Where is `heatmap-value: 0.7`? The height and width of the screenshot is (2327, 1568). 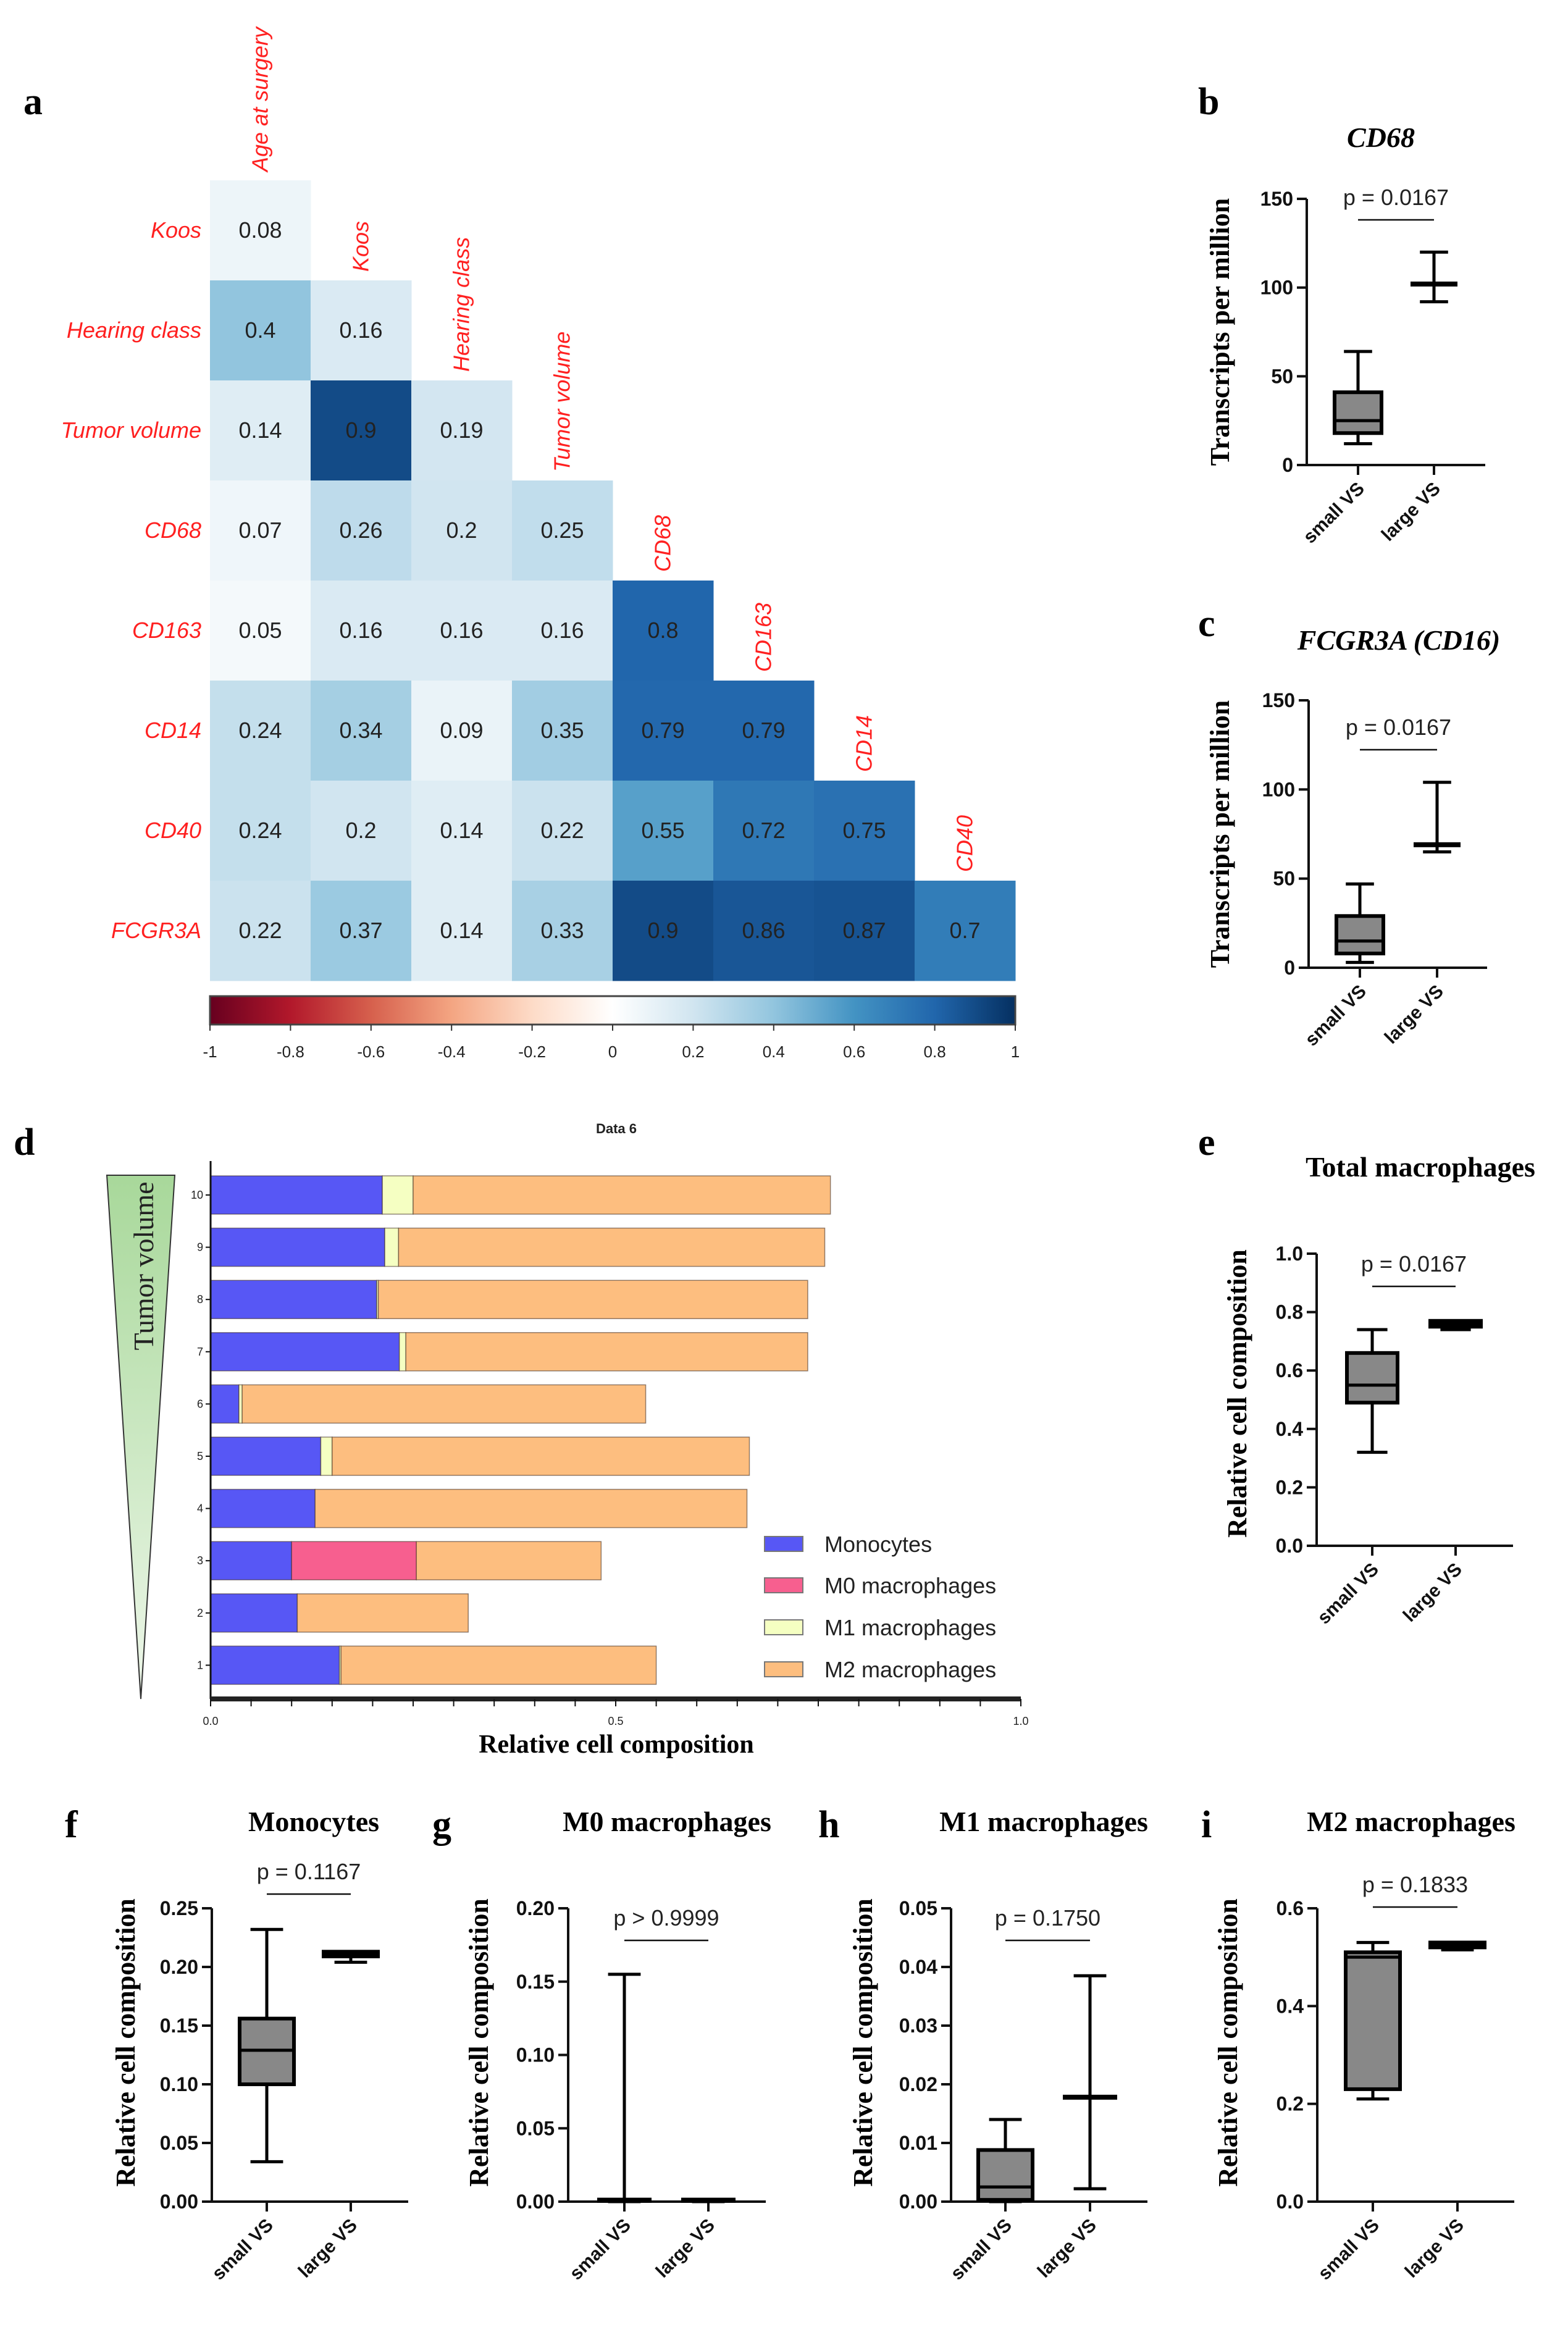
heatmap-value: 0.7 is located at coordinates (965, 930).